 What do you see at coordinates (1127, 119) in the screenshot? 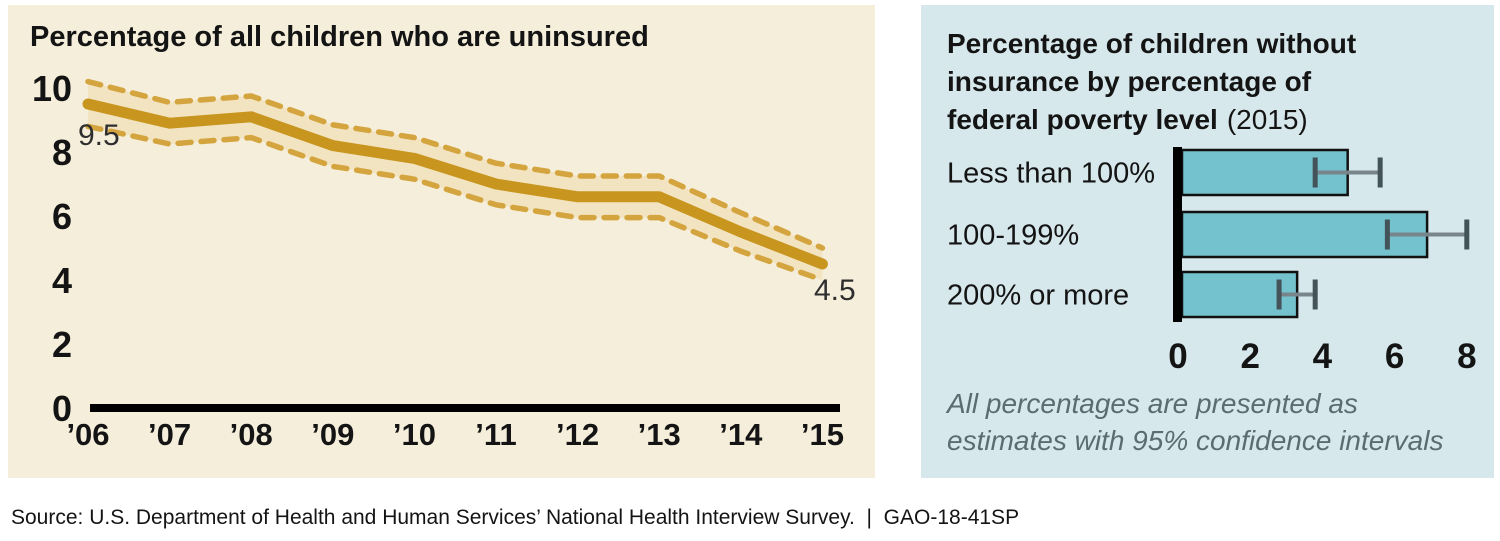
I see `bar-chart-title-line3: federal poverty level (2015)` at bounding box center [1127, 119].